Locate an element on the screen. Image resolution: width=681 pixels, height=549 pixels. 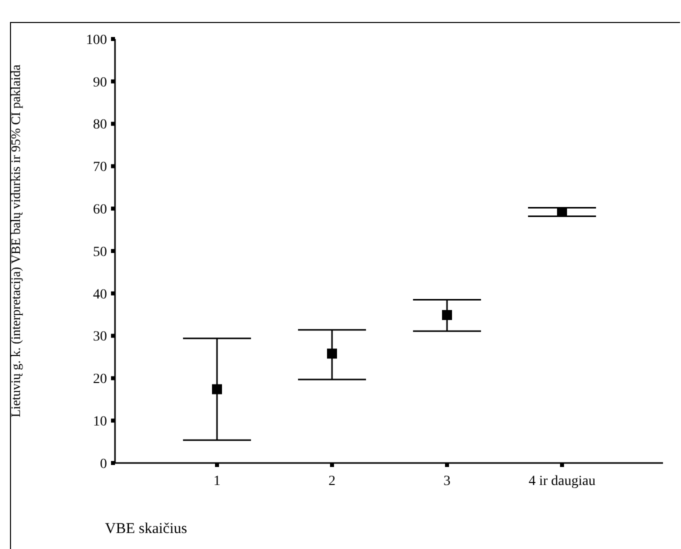
x-tick-label: 3 is located at coordinates (447, 481).